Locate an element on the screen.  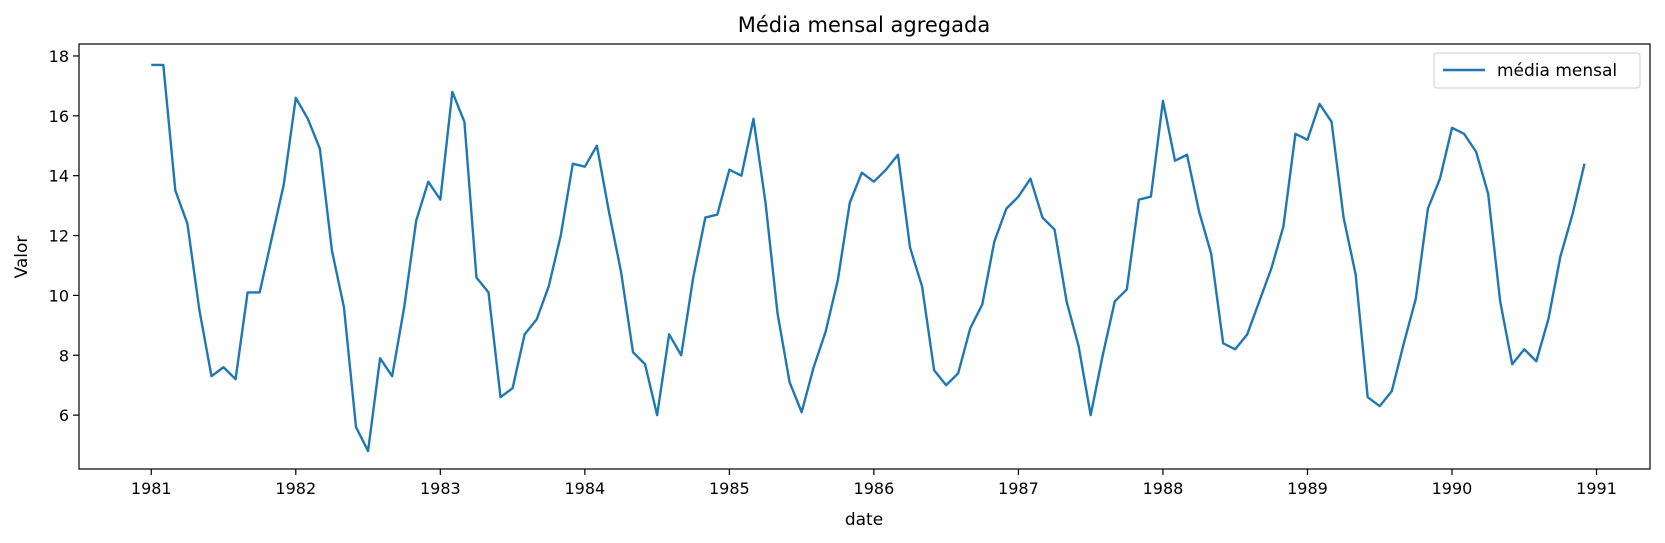
x-tick-label: 1982 is located at coordinates (295, 488).